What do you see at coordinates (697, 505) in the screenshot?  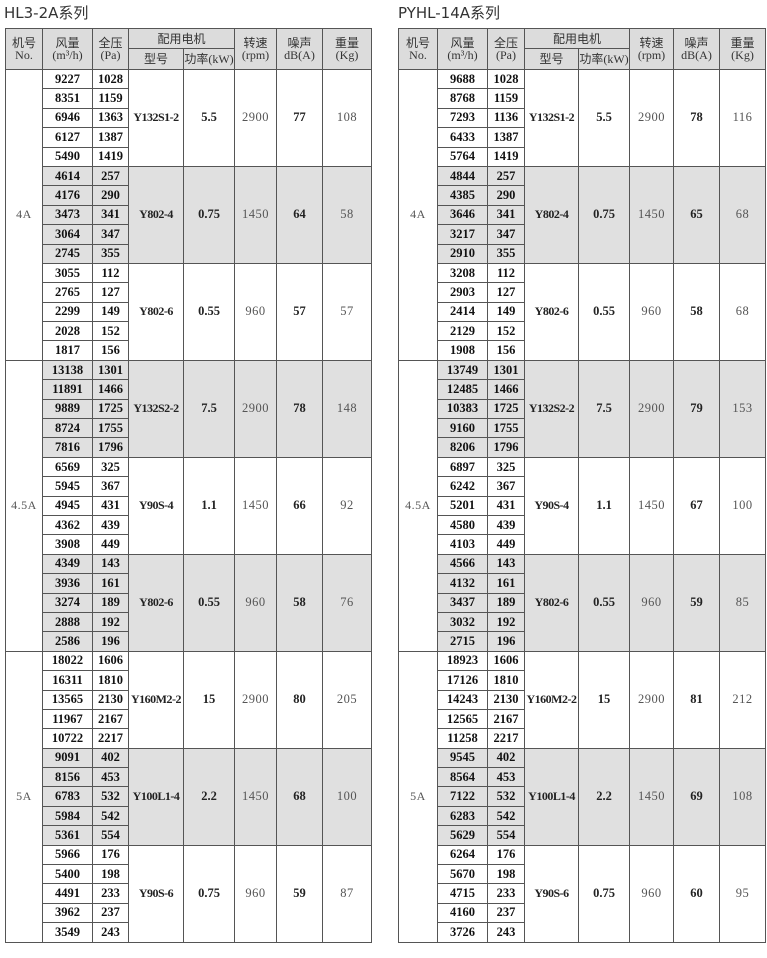 I see `noise-cell: 67` at bounding box center [697, 505].